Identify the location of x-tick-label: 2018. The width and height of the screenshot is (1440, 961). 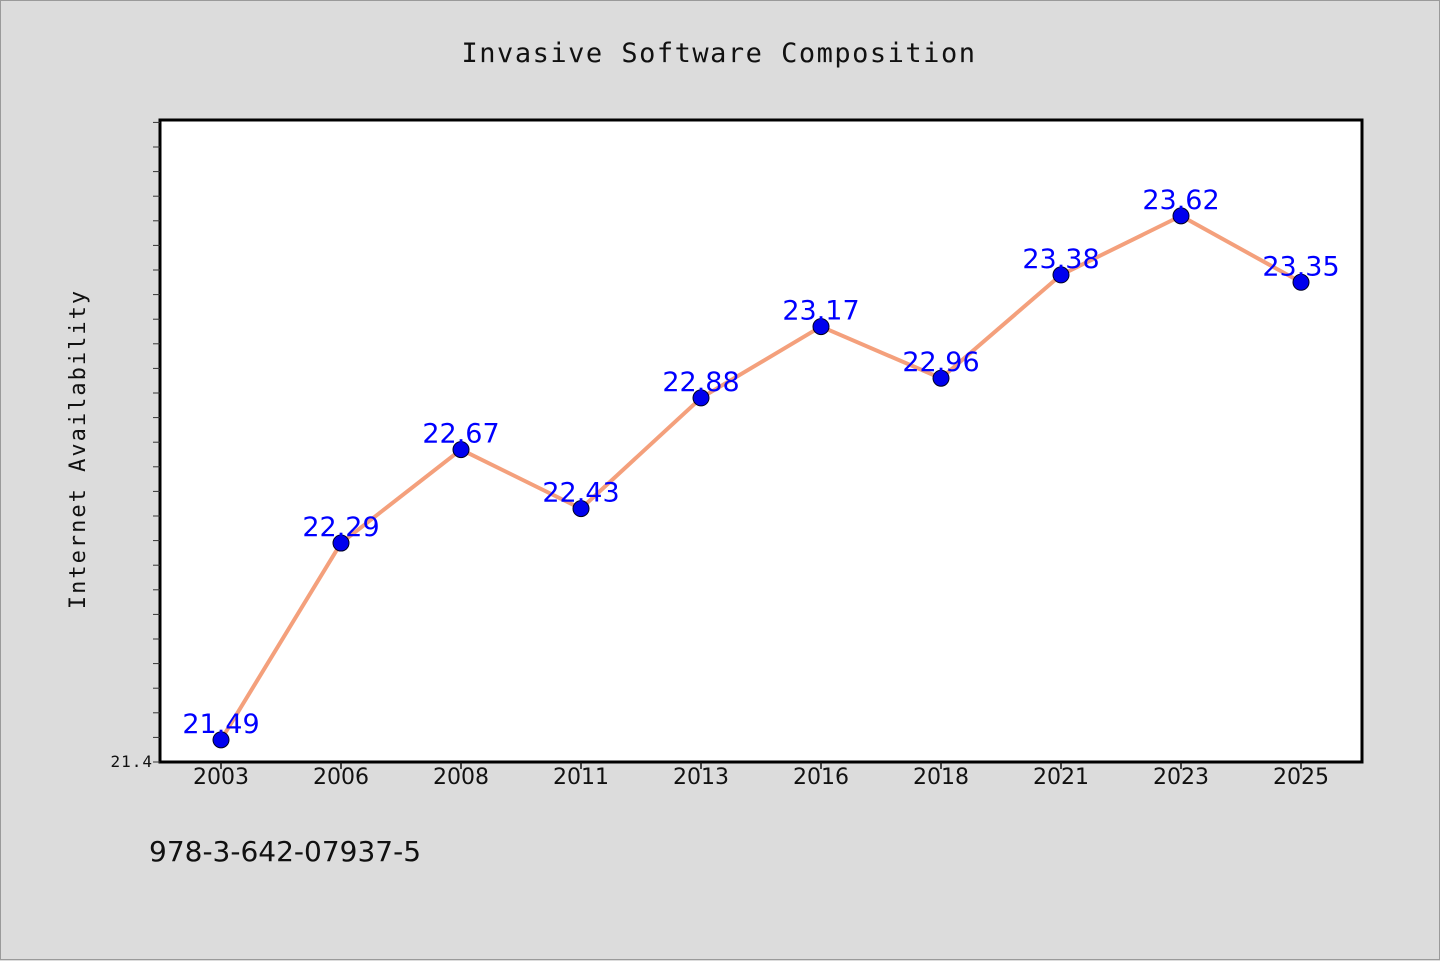
(941, 777).